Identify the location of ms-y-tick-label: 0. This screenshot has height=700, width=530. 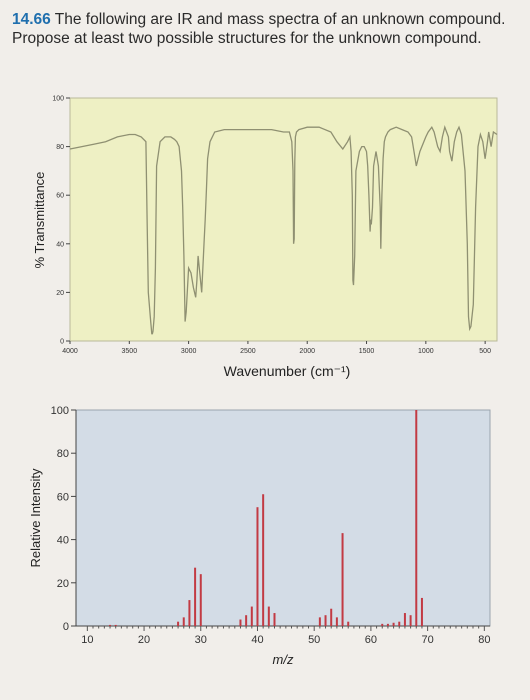
(66, 627).